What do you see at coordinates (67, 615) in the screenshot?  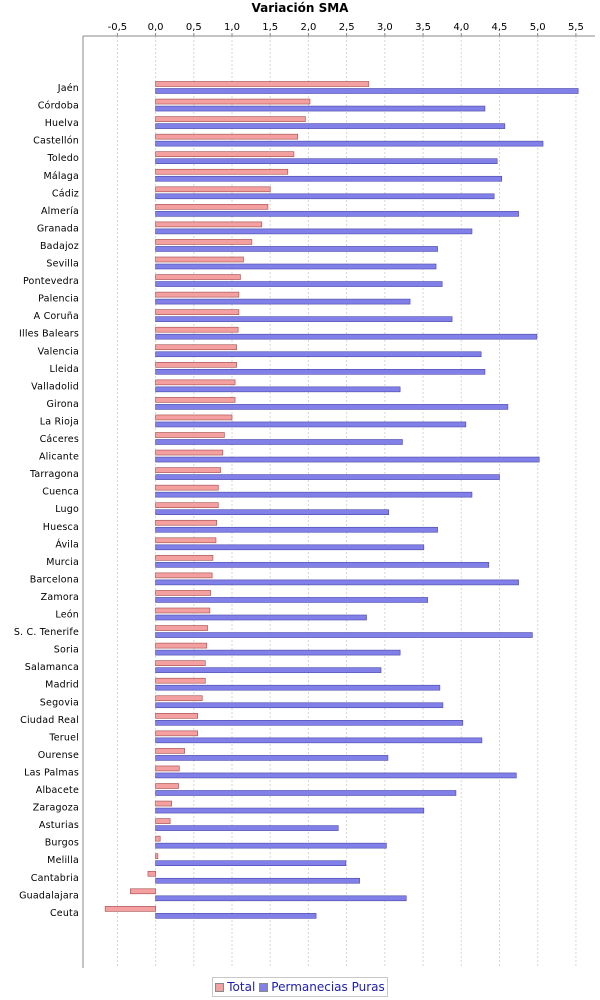 I see `category-label: León` at bounding box center [67, 615].